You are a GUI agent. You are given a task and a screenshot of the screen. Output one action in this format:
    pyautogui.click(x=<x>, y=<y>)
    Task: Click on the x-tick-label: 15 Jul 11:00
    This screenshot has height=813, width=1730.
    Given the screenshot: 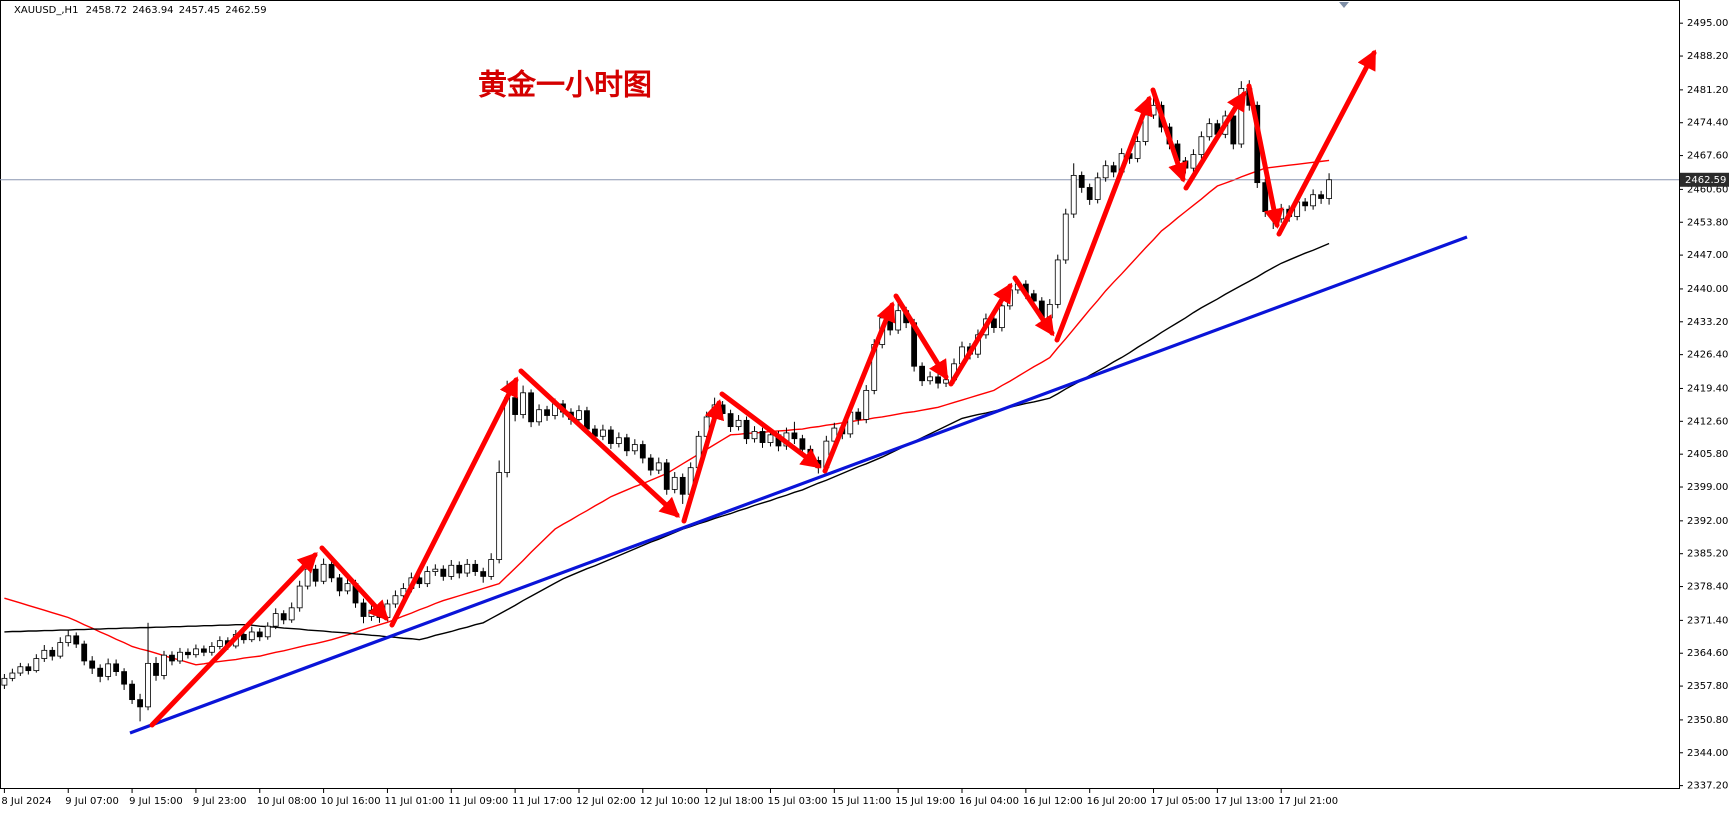 What is the action you would take?
    pyautogui.click(x=861, y=801)
    